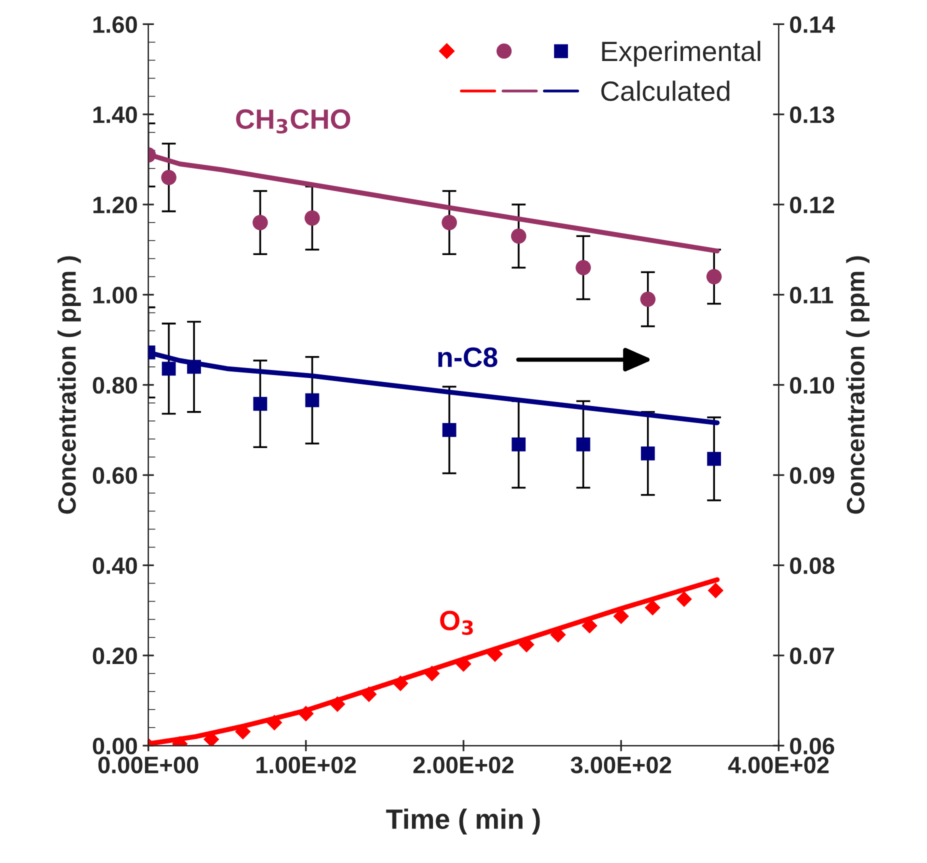 This screenshot has width=927, height=863. What do you see at coordinates (812, 746) in the screenshot?
I see `y2-tick-label: 0.06` at bounding box center [812, 746].